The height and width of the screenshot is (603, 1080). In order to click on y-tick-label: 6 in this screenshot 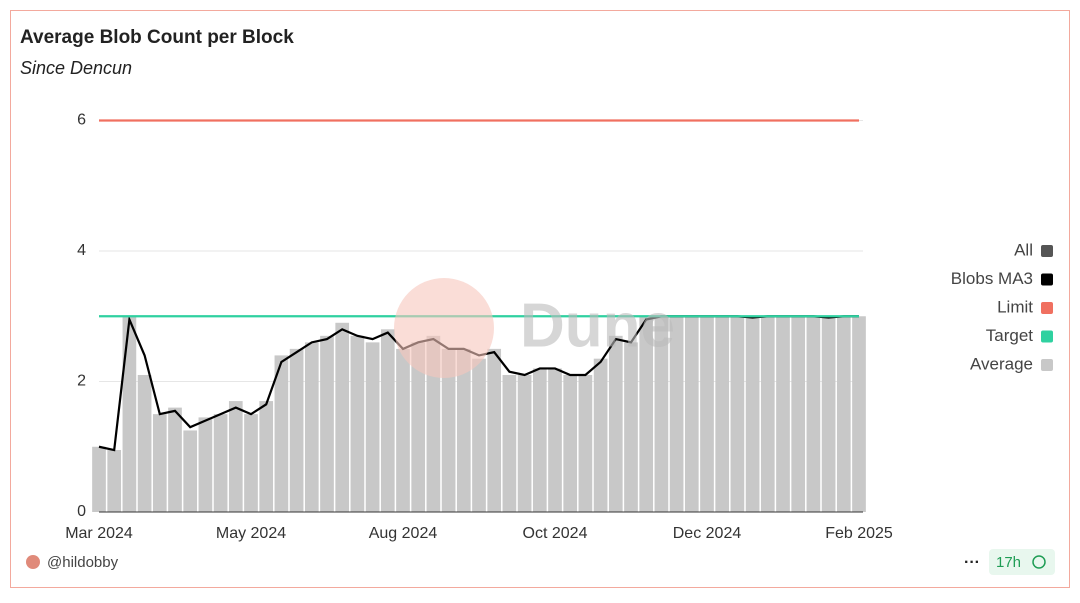, I will do `click(81, 120)`.